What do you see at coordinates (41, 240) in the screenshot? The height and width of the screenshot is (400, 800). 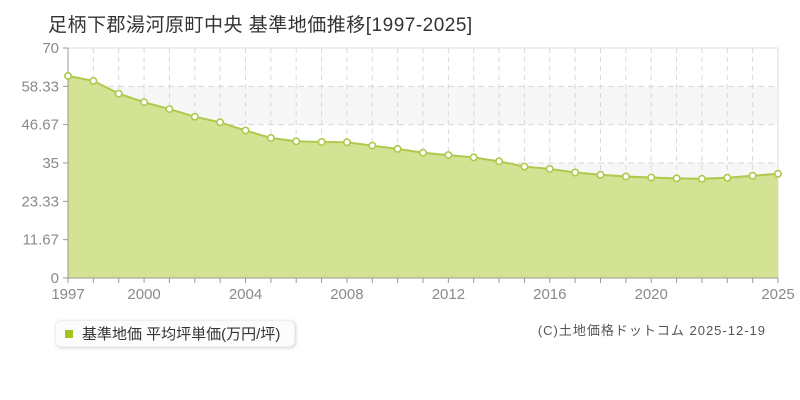 I see `y-tick-label: 11.67` at bounding box center [41, 240].